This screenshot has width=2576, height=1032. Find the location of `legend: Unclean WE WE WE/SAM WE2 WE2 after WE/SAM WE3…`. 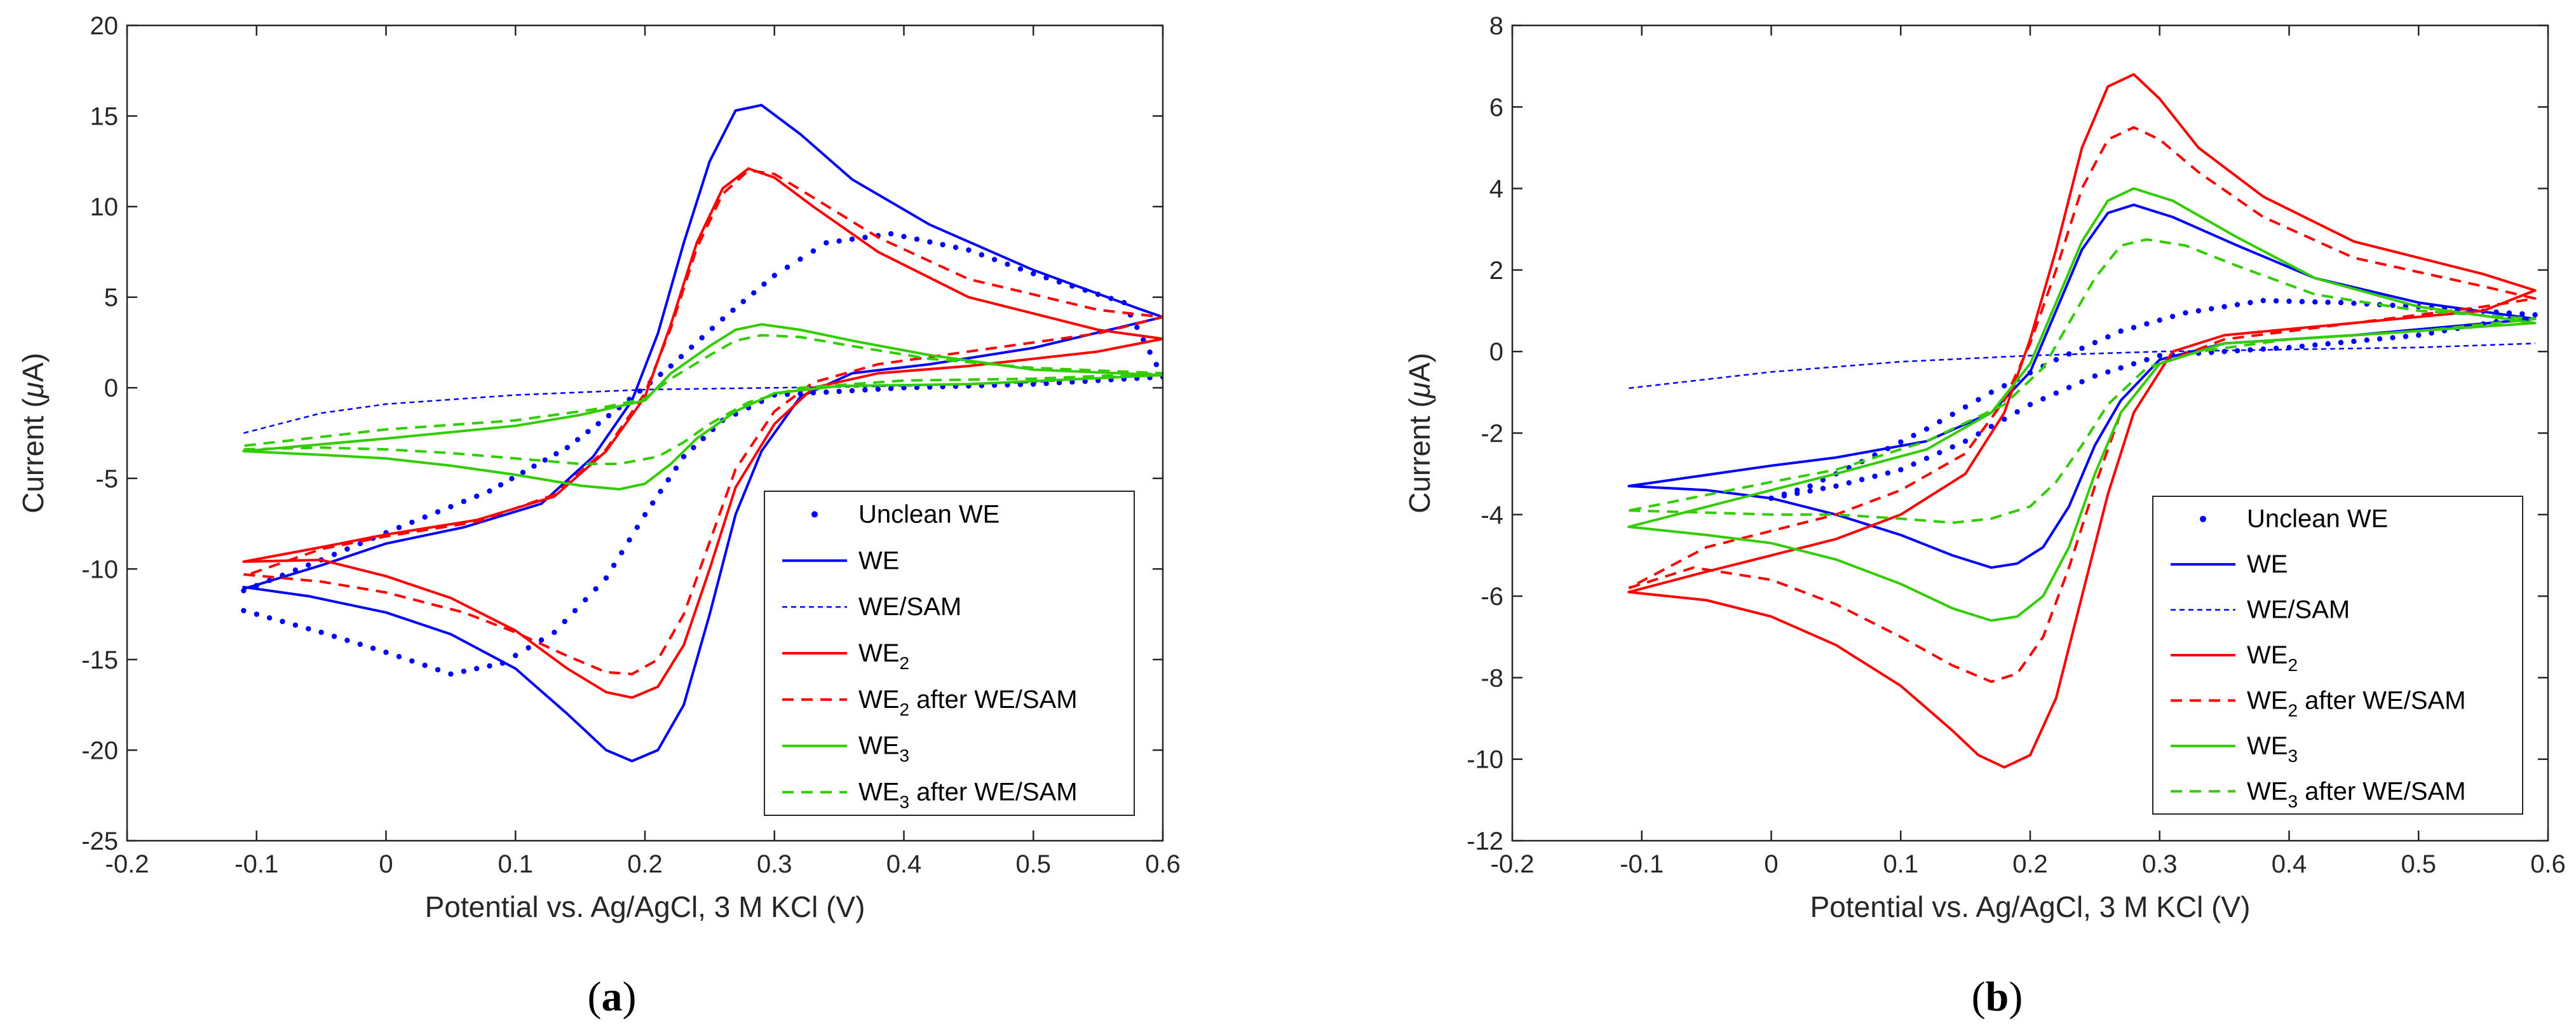

legend: Unclean WE WE WE/SAM WE2 WE2 after WE/SAM WE3… is located at coordinates (950, 653).